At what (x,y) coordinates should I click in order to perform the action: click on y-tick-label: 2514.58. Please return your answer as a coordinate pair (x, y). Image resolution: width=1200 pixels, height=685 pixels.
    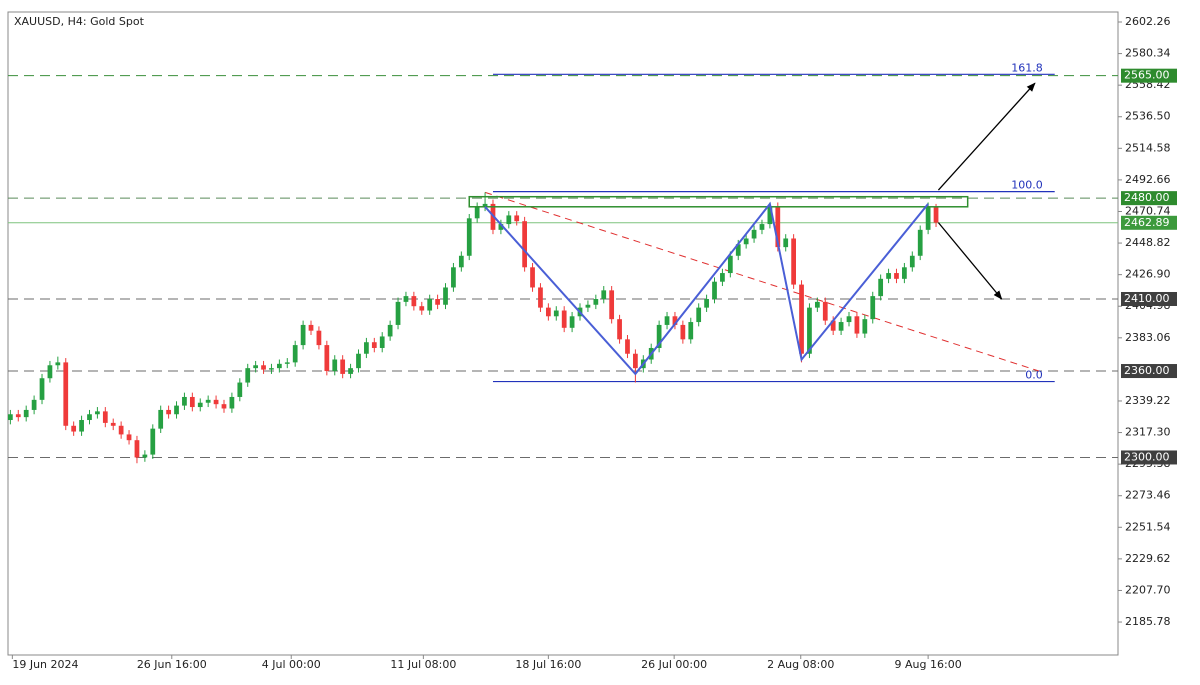
    Looking at the image, I should click on (1148, 147).